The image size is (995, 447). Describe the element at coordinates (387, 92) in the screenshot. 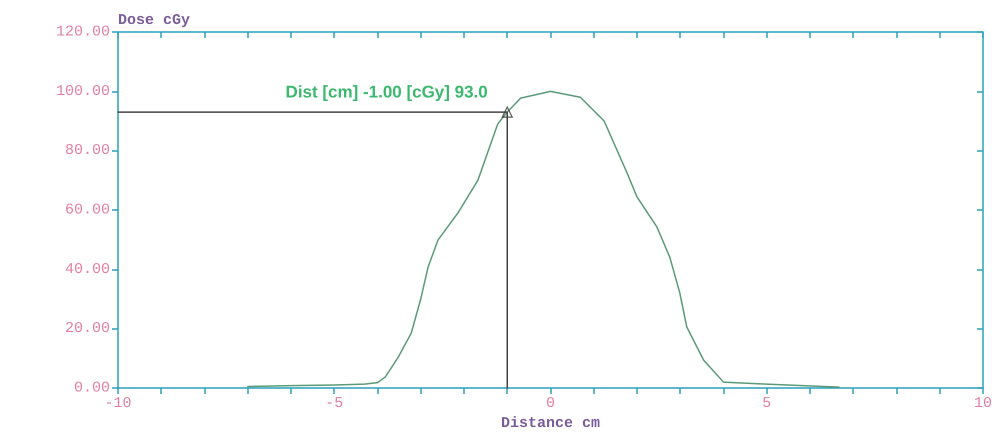

I see `annotation: Dist [cm] -1.00 [cGy] 93.0` at that location.